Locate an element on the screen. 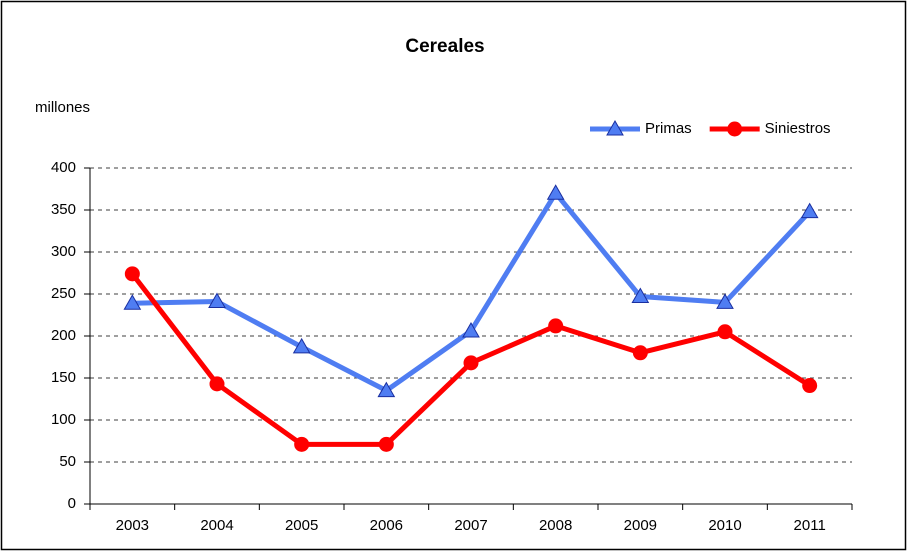 The width and height of the screenshot is (908, 552). x-tick-label: 2003 is located at coordinates (132, 525).